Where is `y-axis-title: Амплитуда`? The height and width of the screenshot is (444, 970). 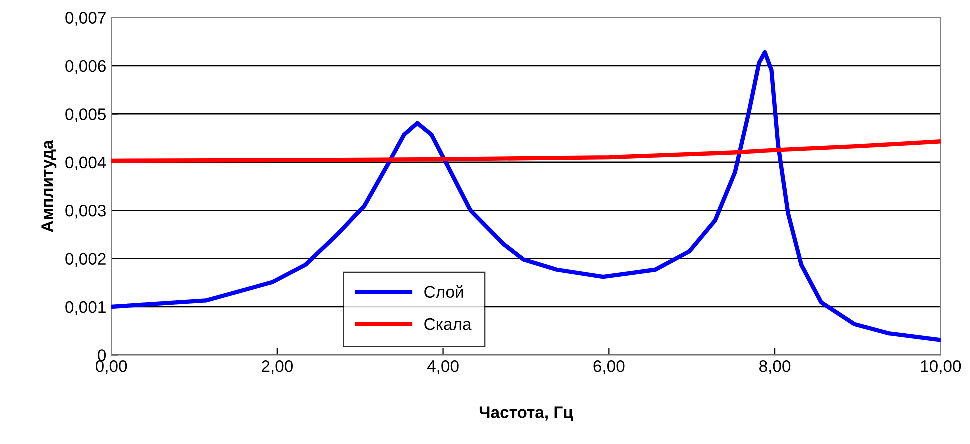
y-axis-title: Амплитуда is located at coordinates (49, 186).